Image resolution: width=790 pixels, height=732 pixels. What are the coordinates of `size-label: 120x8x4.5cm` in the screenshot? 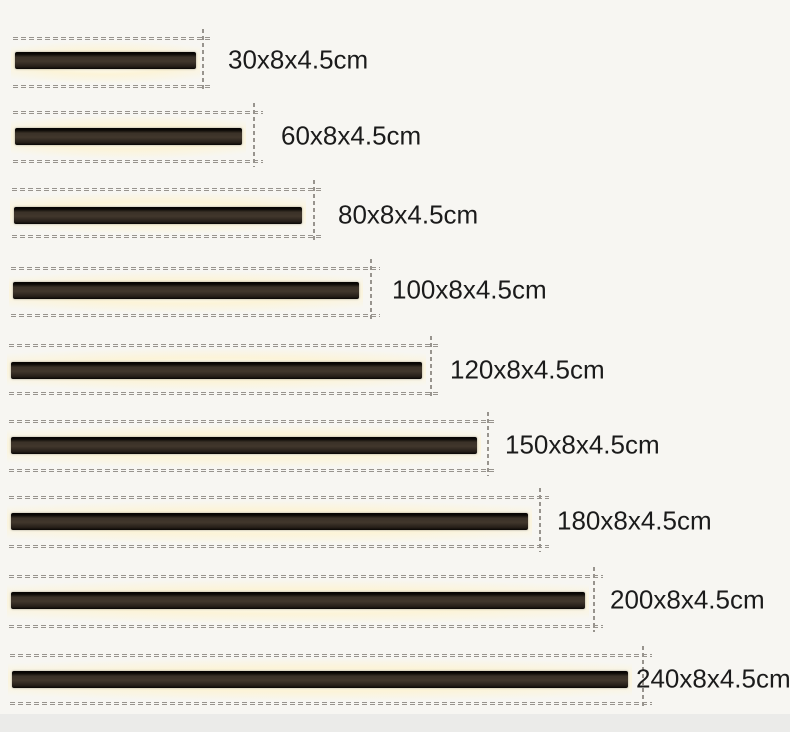 It's located at (527, 369).